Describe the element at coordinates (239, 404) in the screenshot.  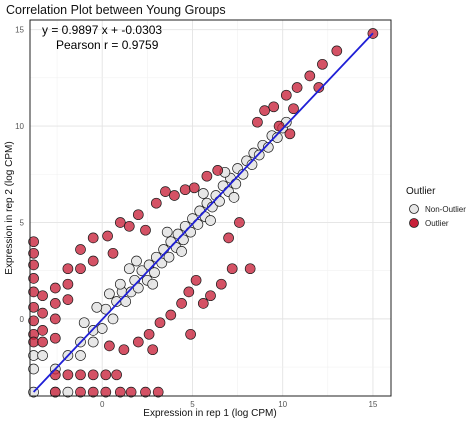
I see `x-axis-ticks: 0 5 10 15` at that location.